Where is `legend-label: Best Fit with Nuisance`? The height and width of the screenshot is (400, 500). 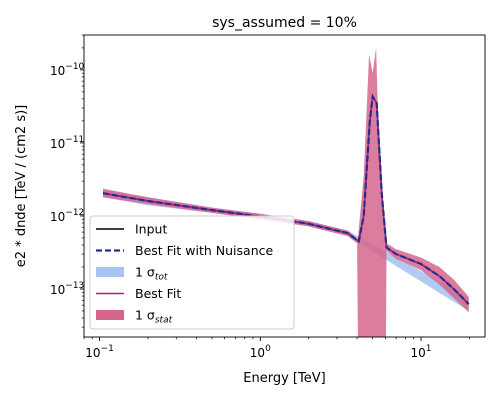
legend-label: Best Fit with Nuisance is located at coordinates (204, 250).